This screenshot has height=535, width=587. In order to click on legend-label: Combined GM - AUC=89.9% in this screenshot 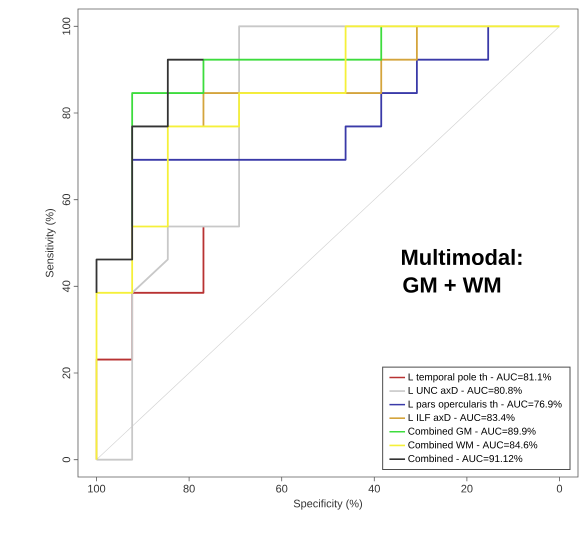, I will do `click(472, 431)`.